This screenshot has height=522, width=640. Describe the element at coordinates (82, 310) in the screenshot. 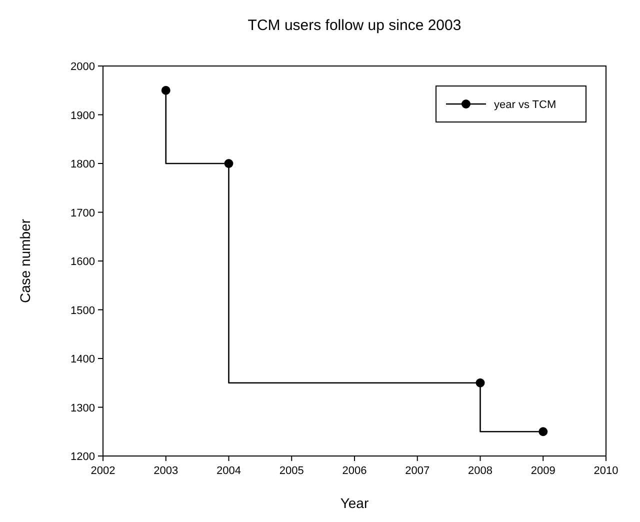

I see `y-tick-label: 1500` at that location.